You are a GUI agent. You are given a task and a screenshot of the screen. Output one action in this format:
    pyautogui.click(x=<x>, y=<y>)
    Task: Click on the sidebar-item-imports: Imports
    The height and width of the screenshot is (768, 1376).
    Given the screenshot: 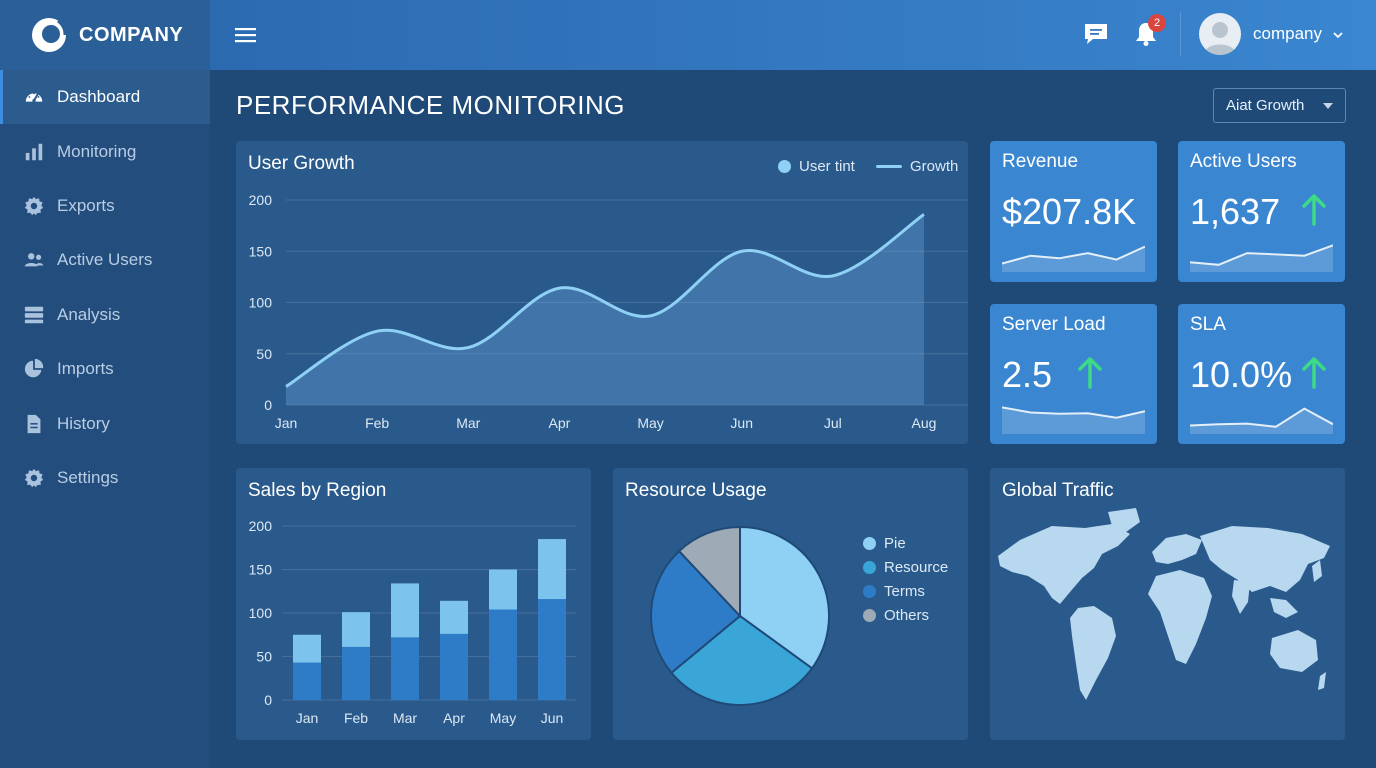 What is the action you would take?
    pyautogui.click(x=105, y=369)
    